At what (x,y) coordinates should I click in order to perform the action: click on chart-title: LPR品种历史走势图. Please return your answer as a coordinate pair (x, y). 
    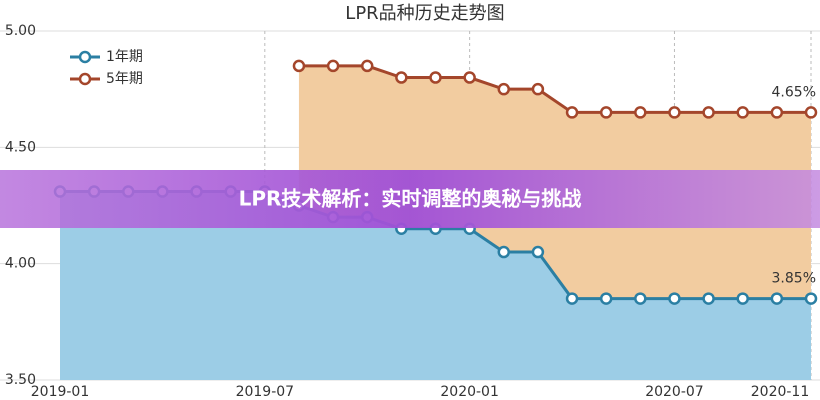
    Looking at the image, I should click on (424, 13).